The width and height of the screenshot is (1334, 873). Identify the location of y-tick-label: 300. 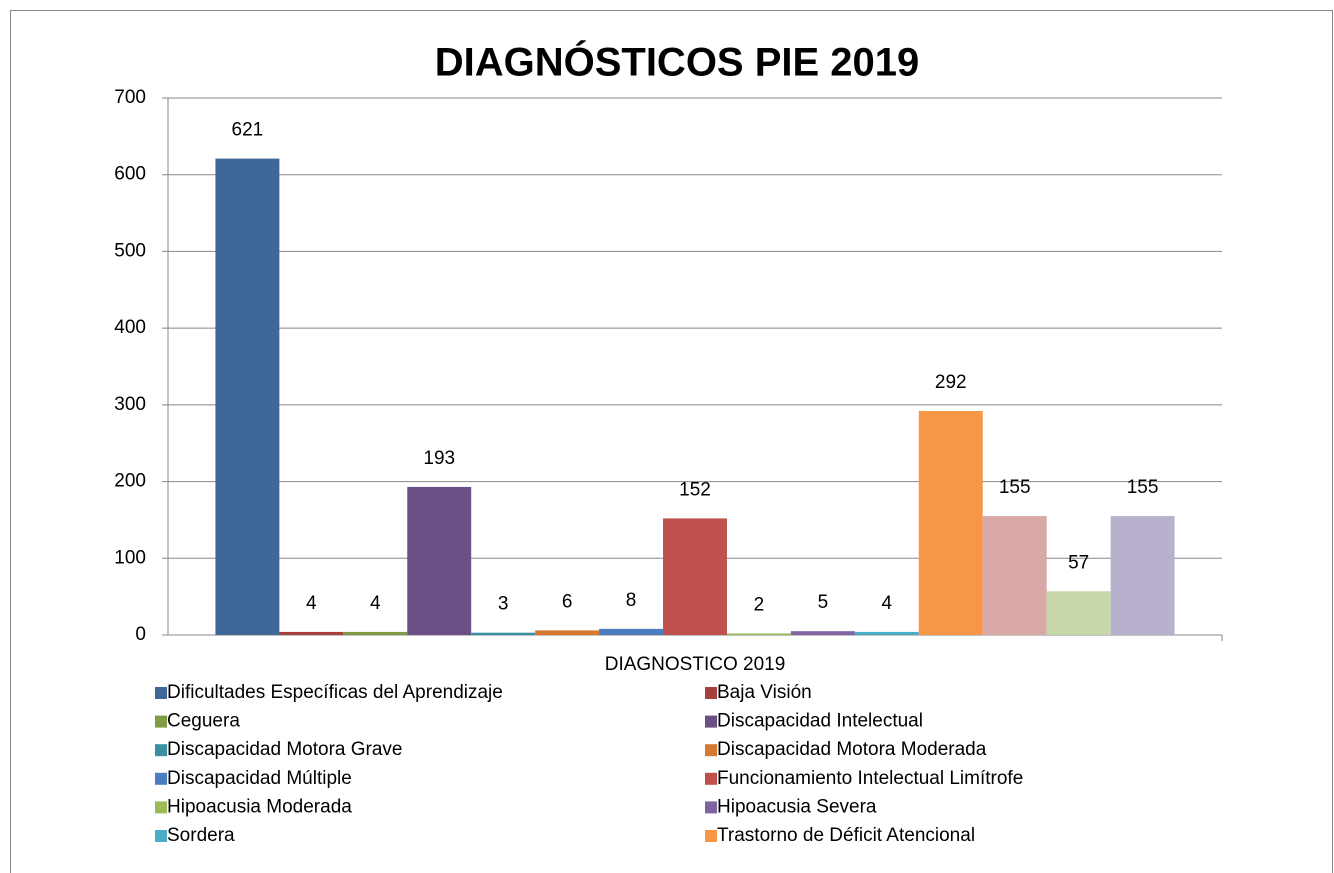
(130, 404).